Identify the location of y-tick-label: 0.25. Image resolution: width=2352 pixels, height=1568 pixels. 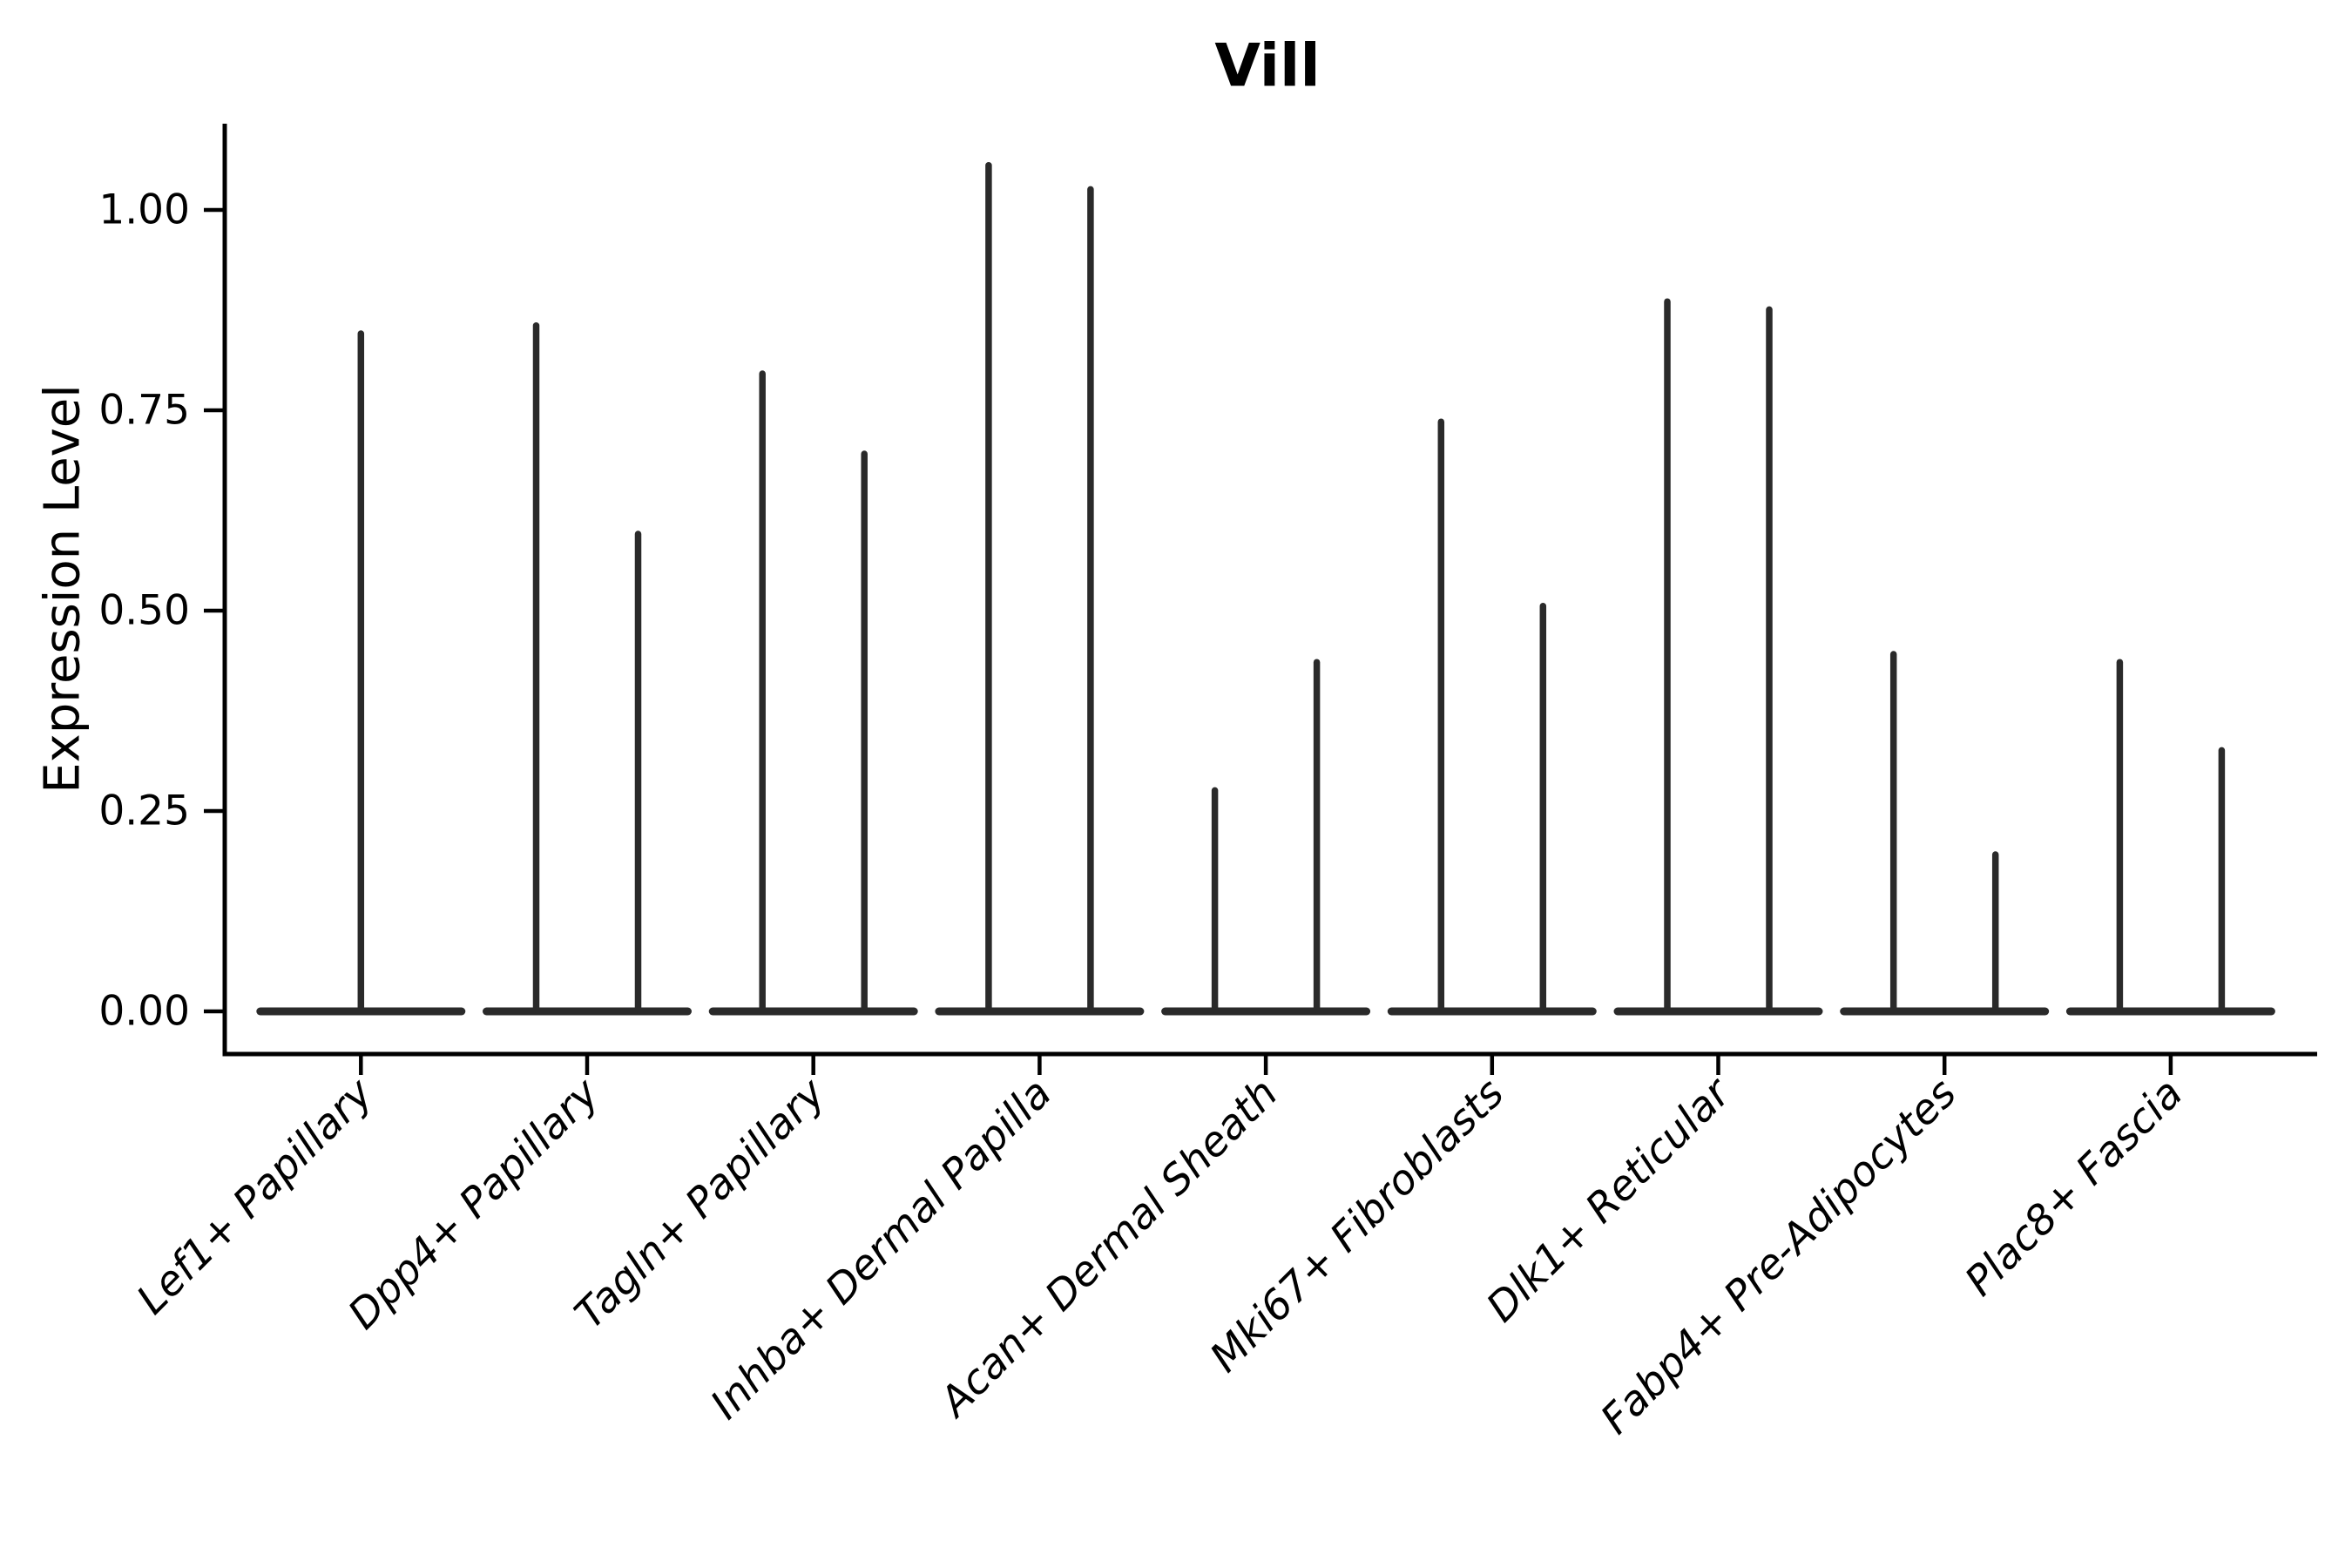
(144, 811).